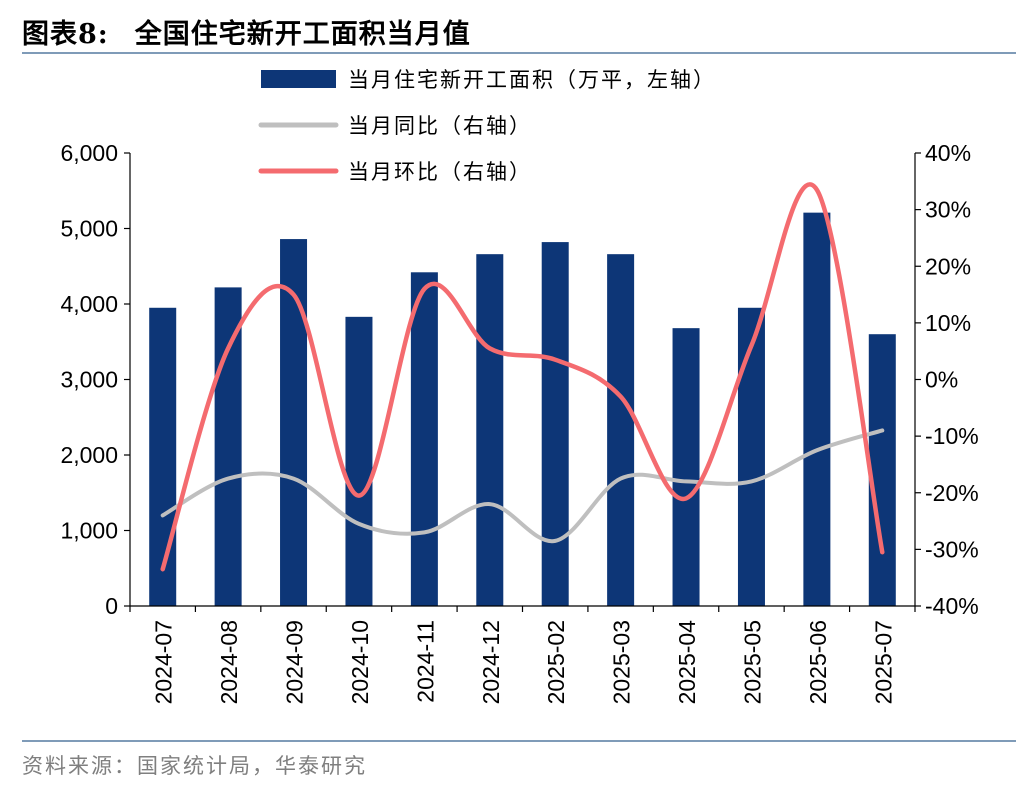 Image resolution: width=1036 pixels, height=792 pixels. I want to click on right-tick-label: 20%, so click(948, 266).